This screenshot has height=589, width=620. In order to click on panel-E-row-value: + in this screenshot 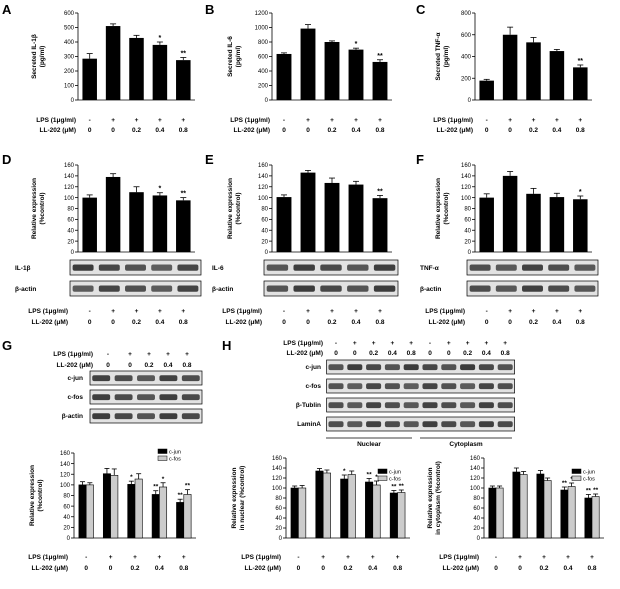, I will do `click(332, 311)`.